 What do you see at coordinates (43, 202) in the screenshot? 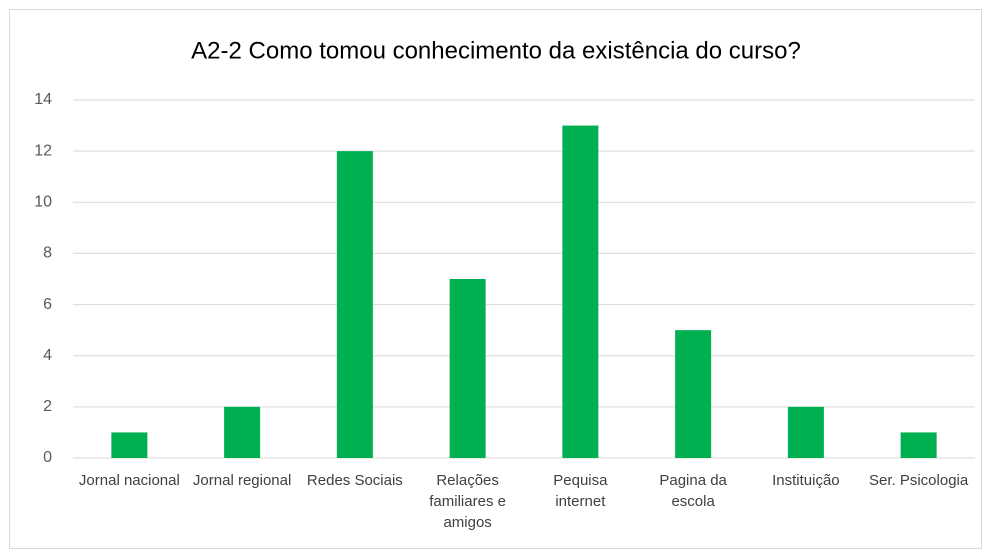
I see `y-tick-label: 10` at bounding box center [43, 202].